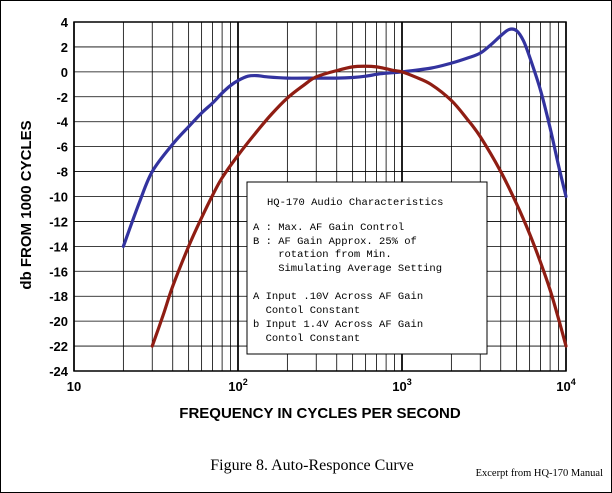 This screenshot has width=612, height=493. Describe the element at coordinates (312, 465) in the screenshot. I see `figure-caption: Figure 8. Auto-Responce Curve` at that location.